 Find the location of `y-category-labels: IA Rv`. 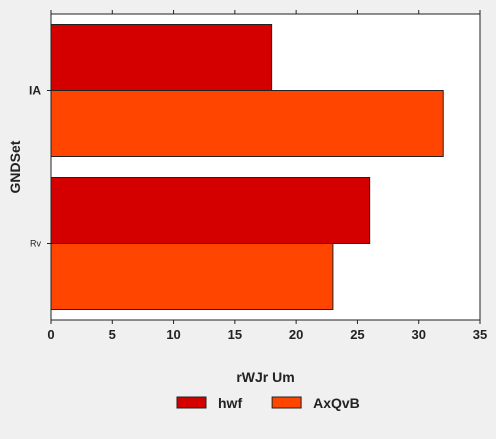

y-category-labels: IA Rv is located at coordinates (35, 166).